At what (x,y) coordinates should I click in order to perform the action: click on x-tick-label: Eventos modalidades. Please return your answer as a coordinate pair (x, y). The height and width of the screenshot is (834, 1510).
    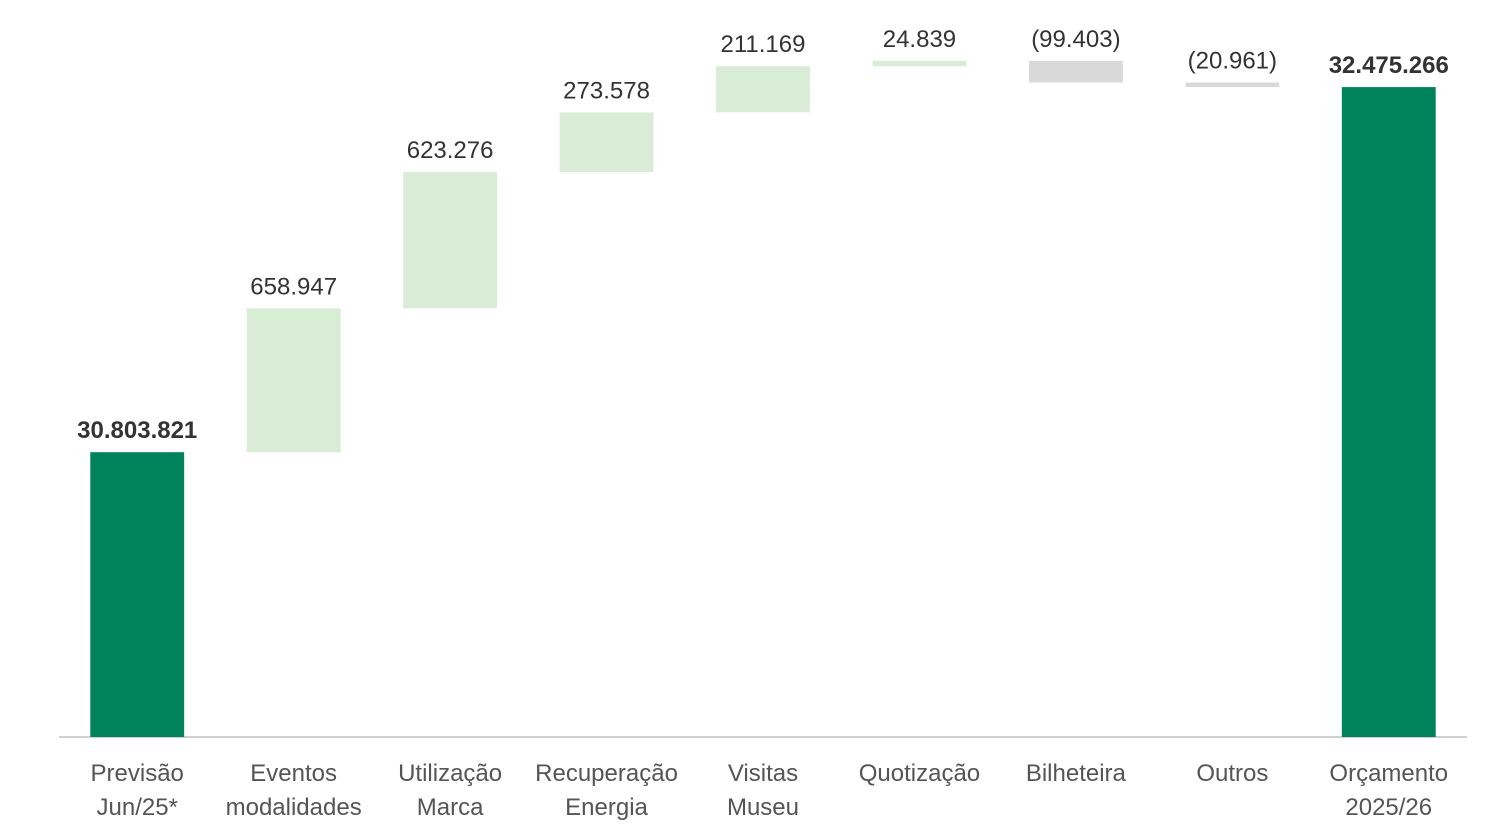
    Looking at the image, I should click on (293, 790).